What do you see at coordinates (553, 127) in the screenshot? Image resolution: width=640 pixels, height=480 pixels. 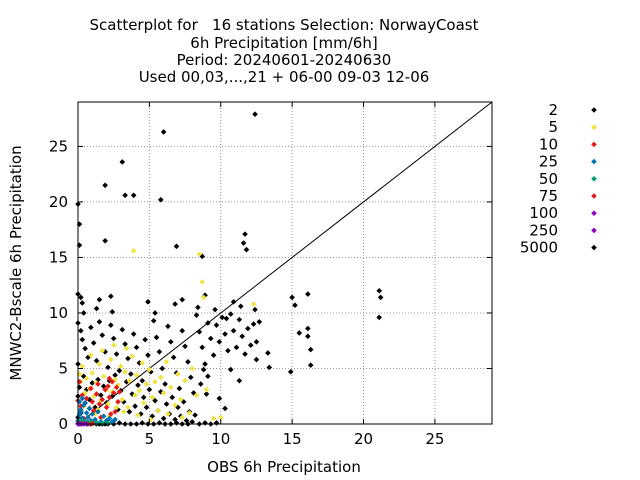 I see `legend-label: 5` at bounding box center [553, 127].